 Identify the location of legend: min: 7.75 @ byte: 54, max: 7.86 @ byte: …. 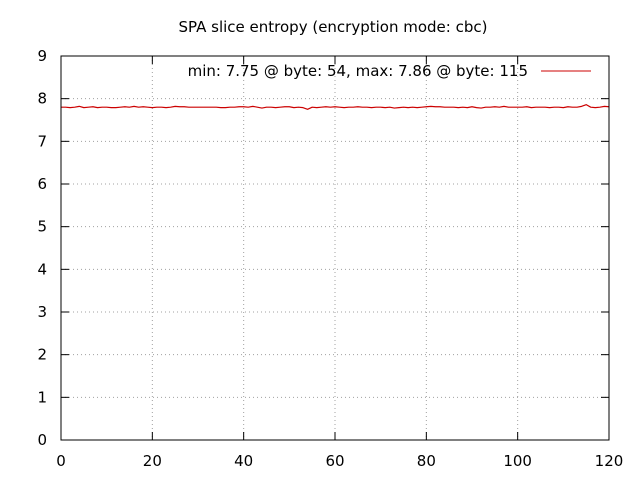
(389, 71).